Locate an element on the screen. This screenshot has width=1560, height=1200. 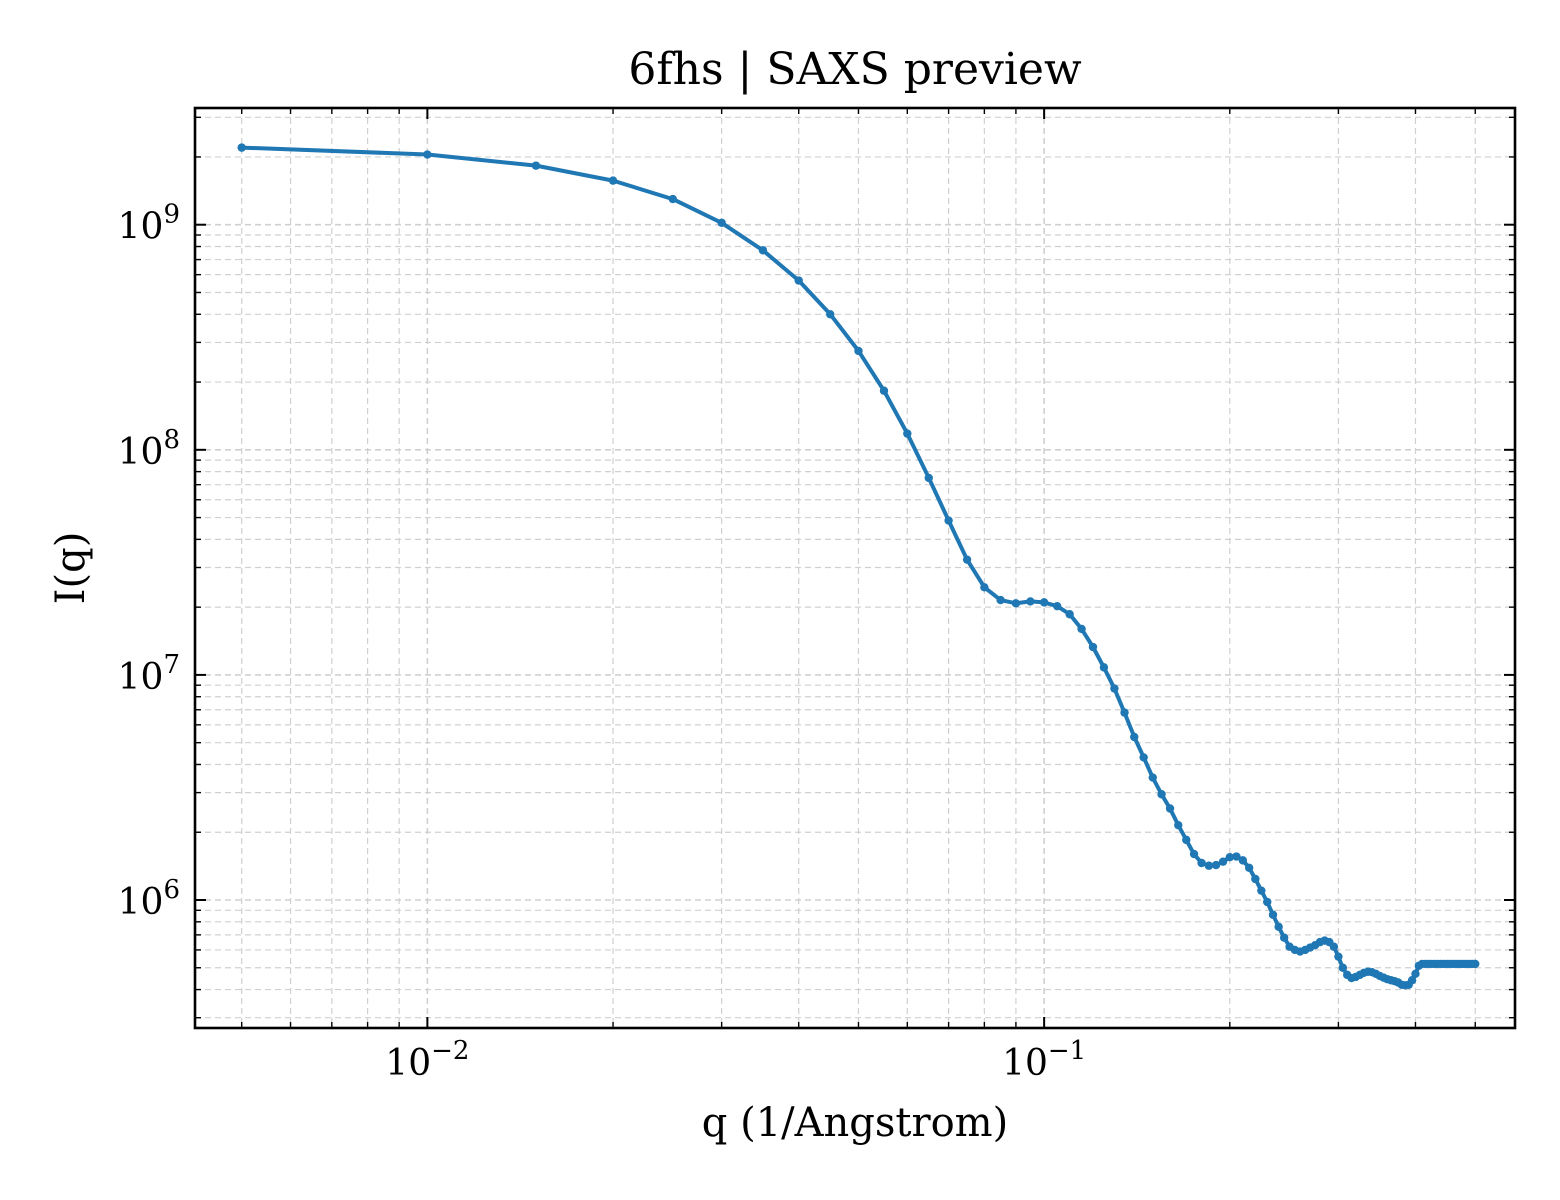
x-tick-label: 10⁻² is located at coordinates (427, 1060).